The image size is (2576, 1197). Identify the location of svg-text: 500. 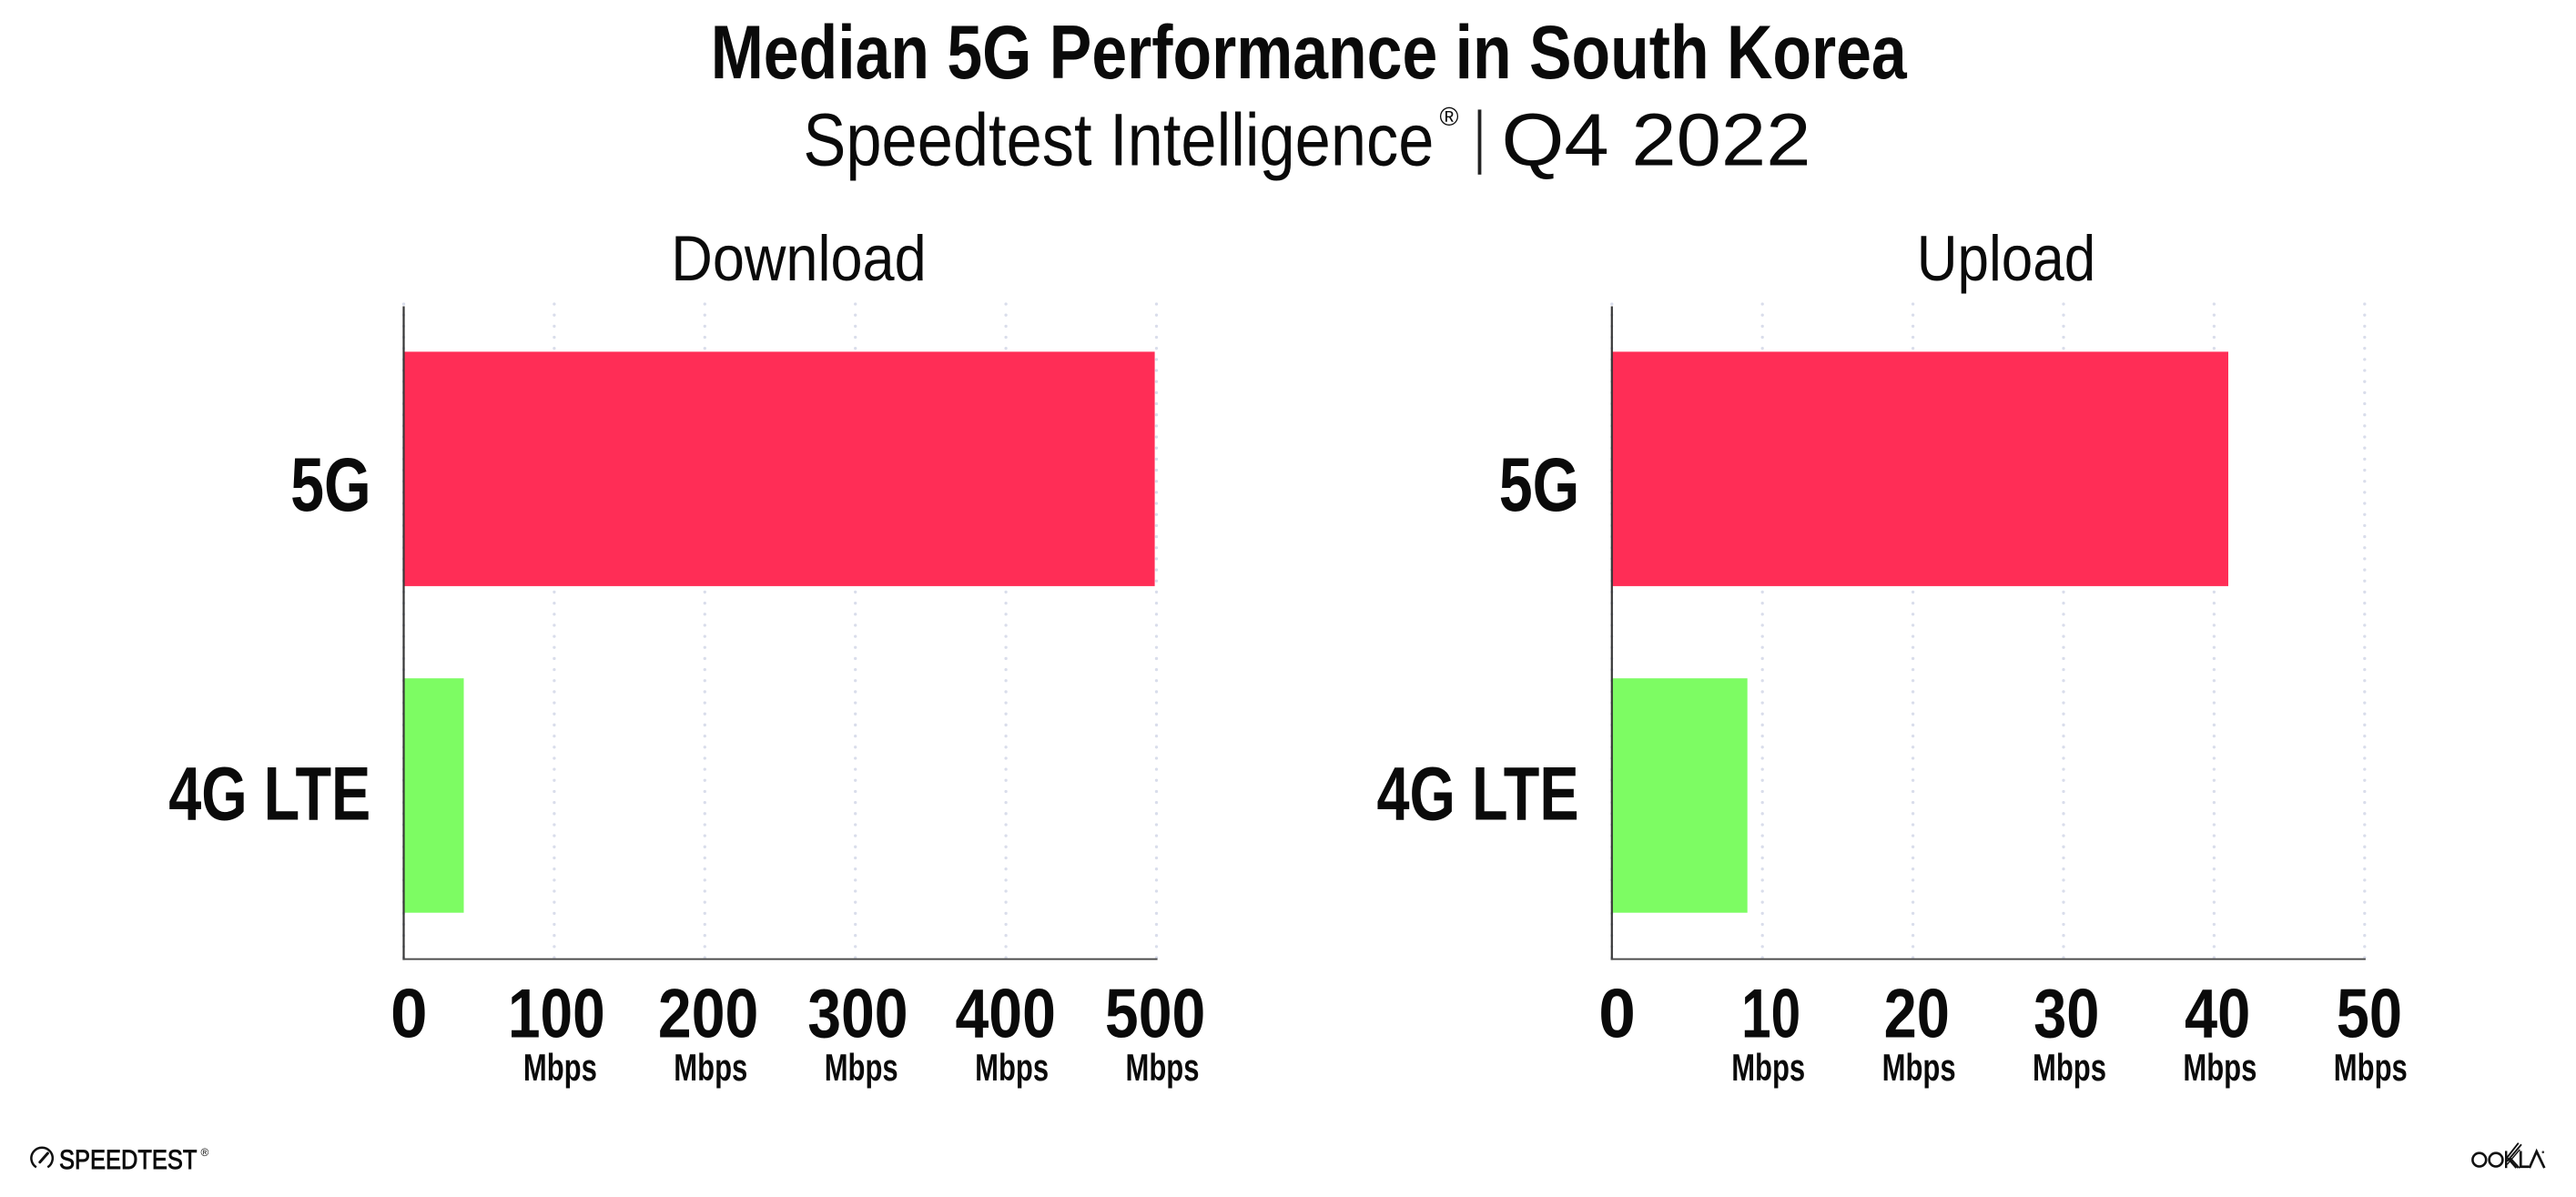
(1155, 1015).